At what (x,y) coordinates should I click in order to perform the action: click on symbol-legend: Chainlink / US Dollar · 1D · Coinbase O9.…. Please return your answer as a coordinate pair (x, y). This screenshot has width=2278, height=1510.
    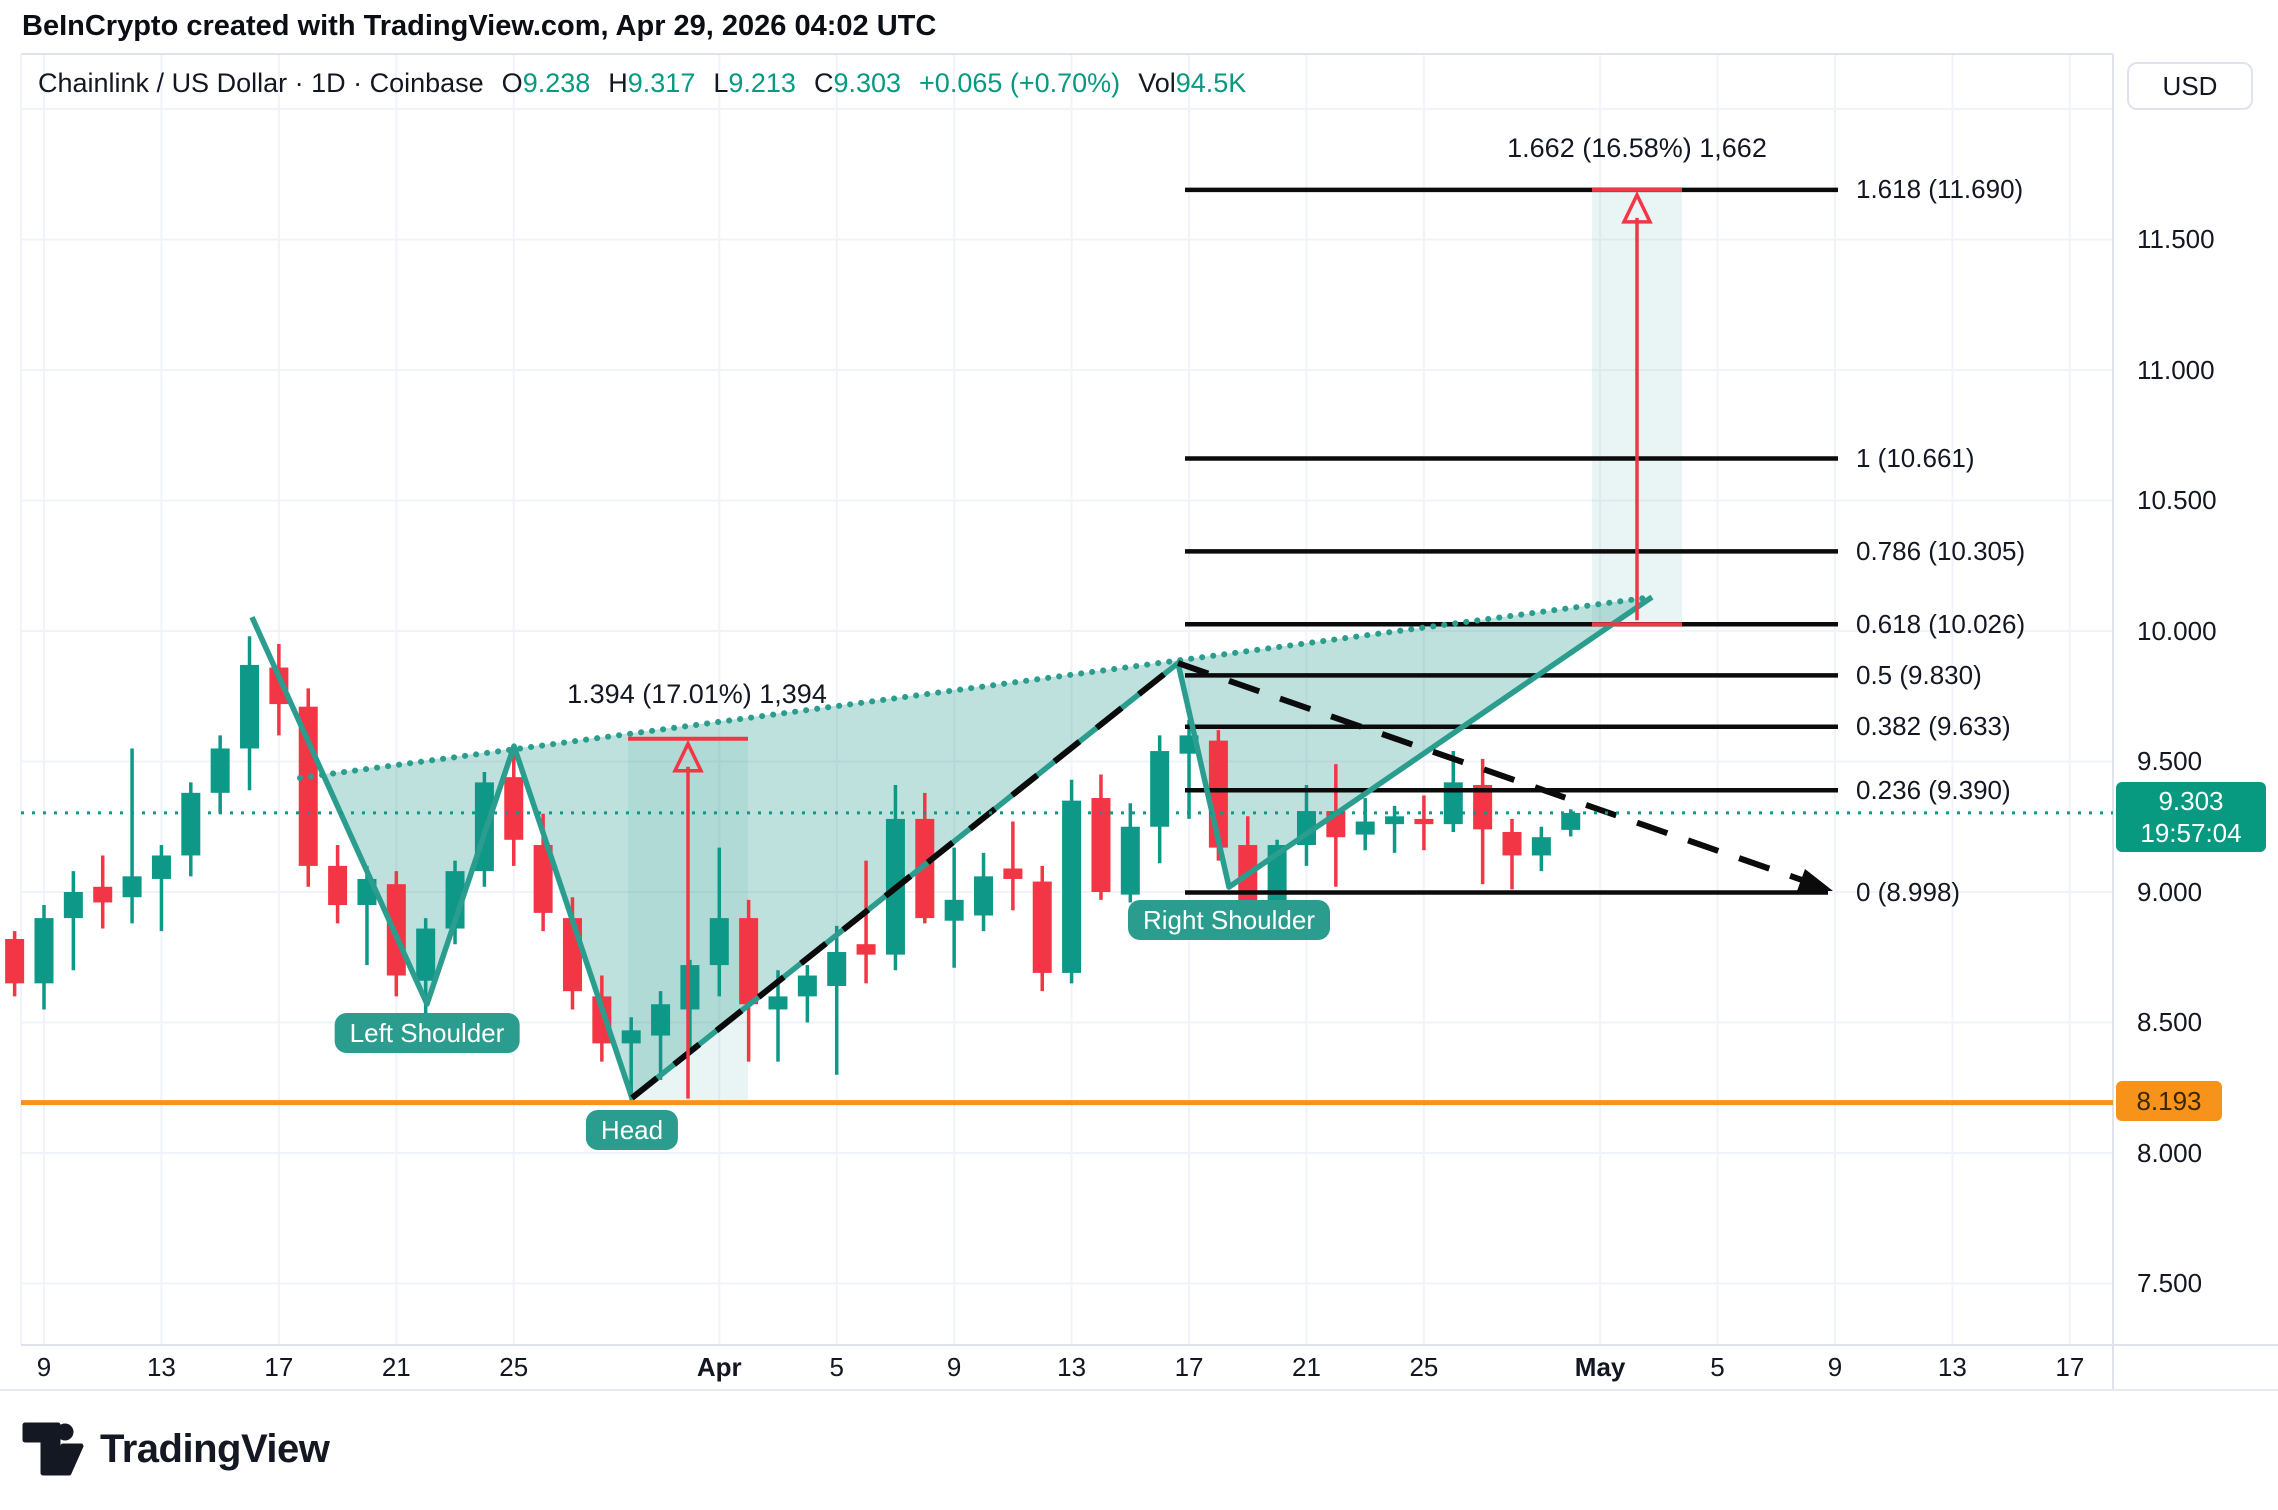
    Looking at the image, I should click on (642, 83).